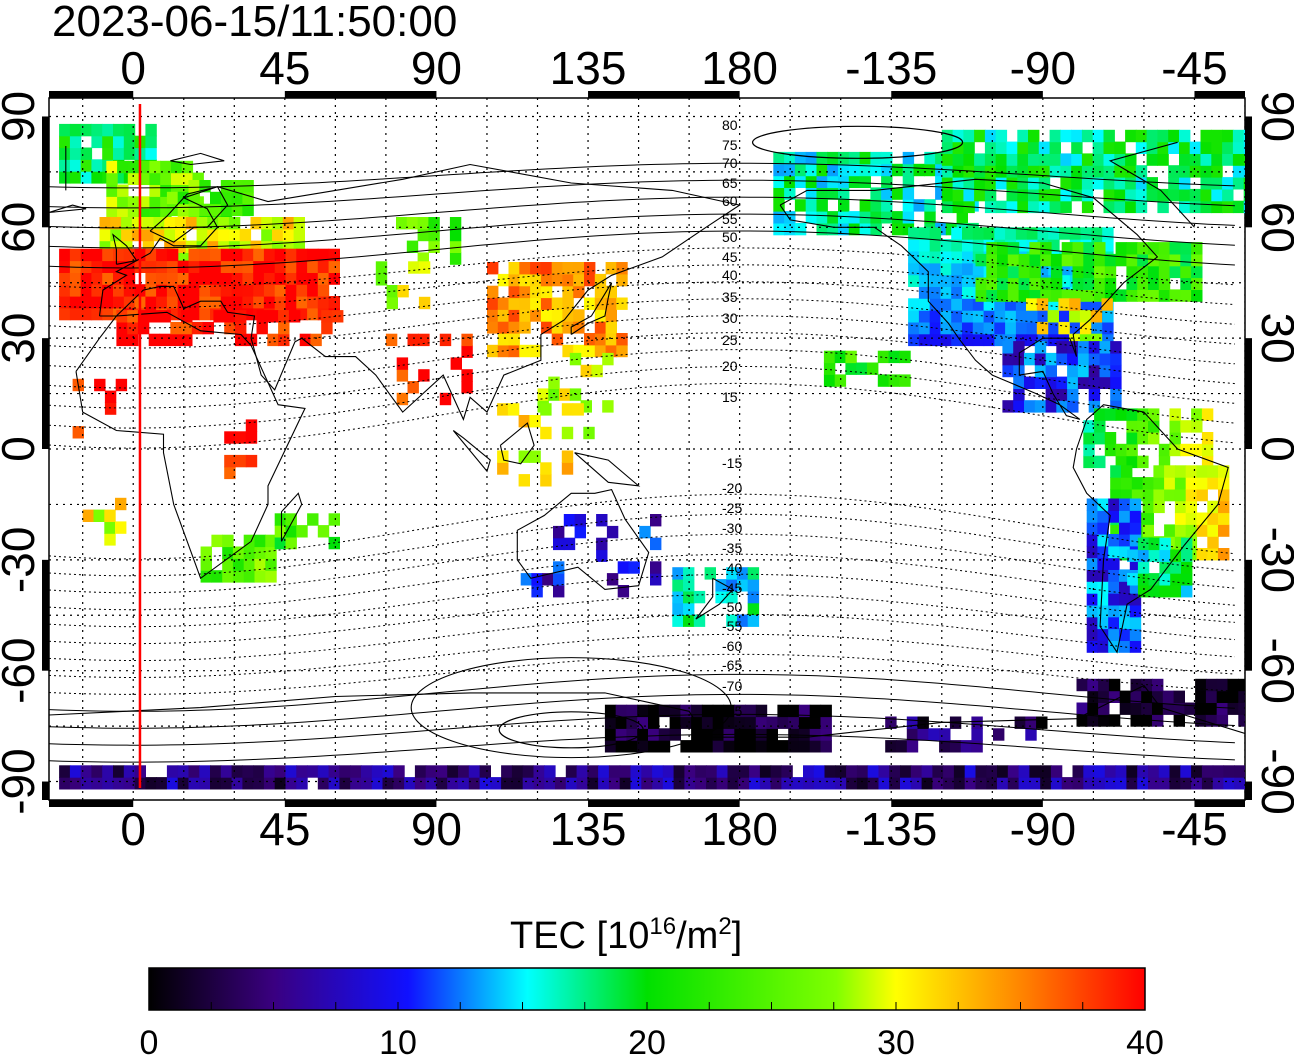  I want to click on axis-bottom-tick-label: 45, so click(284, 829).